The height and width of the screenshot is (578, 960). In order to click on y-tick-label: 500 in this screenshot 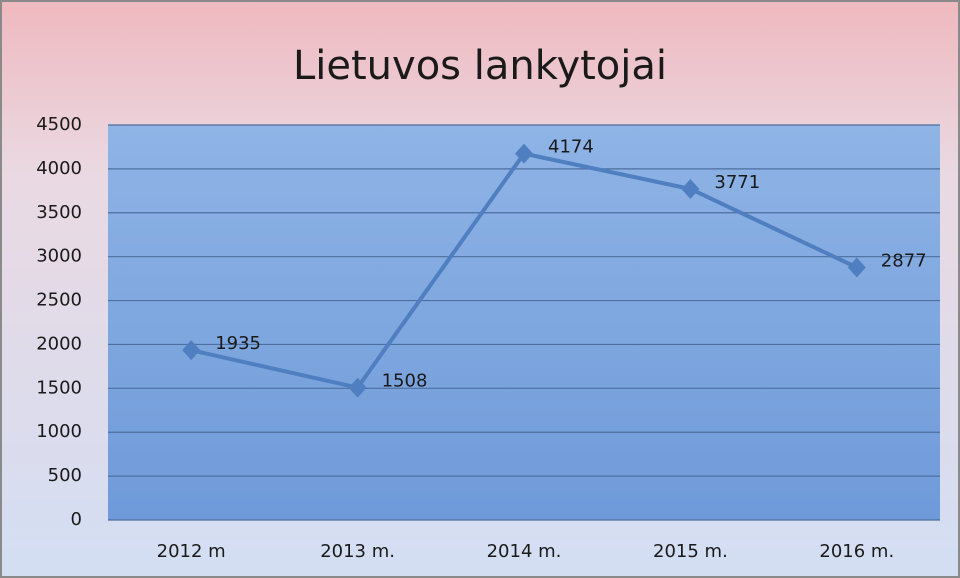, I will do `click(65, 475)`.